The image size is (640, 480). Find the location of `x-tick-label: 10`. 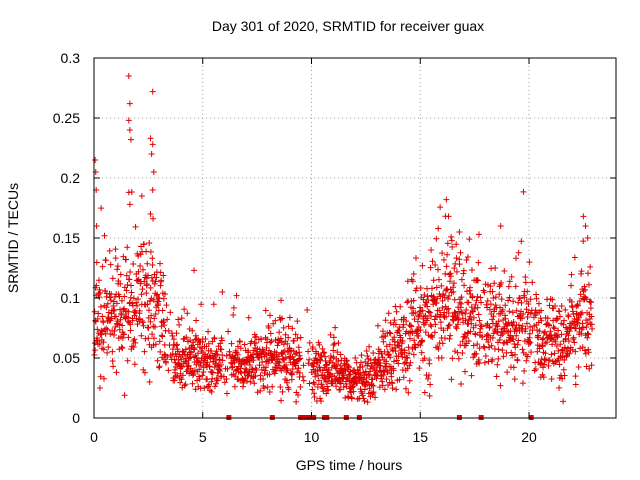

x-tick-label: 10 is located at coordinates (312, 437).